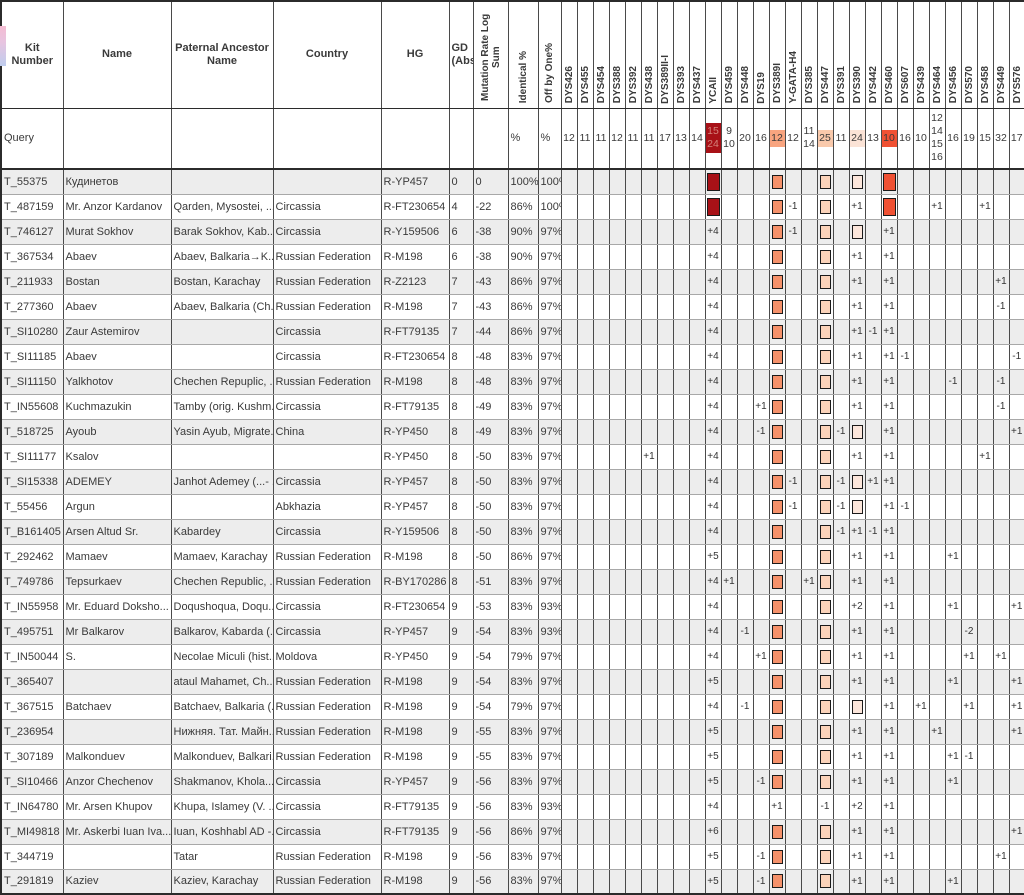  What do you see at coordinates (873, 881) in the screenshot?
I see `marker-cell-dys442` at bounding box center [873, 881].